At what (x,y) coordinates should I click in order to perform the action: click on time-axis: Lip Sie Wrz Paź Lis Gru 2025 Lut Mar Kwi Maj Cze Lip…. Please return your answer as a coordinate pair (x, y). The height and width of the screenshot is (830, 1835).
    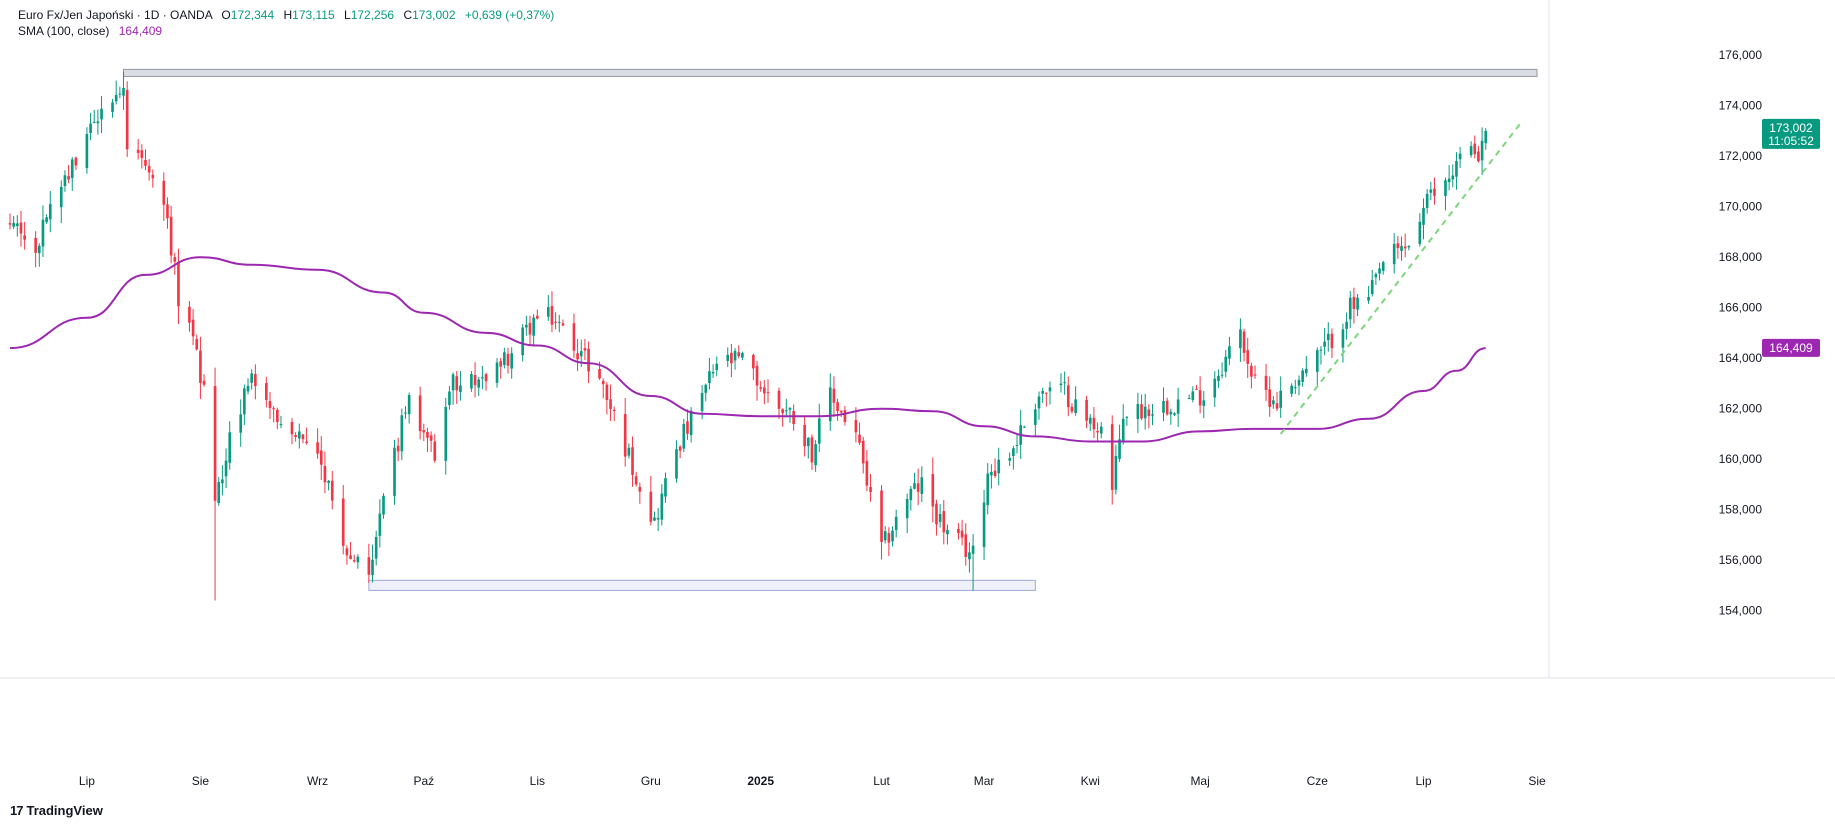
    Looking at the image, I should click on (812, 781).